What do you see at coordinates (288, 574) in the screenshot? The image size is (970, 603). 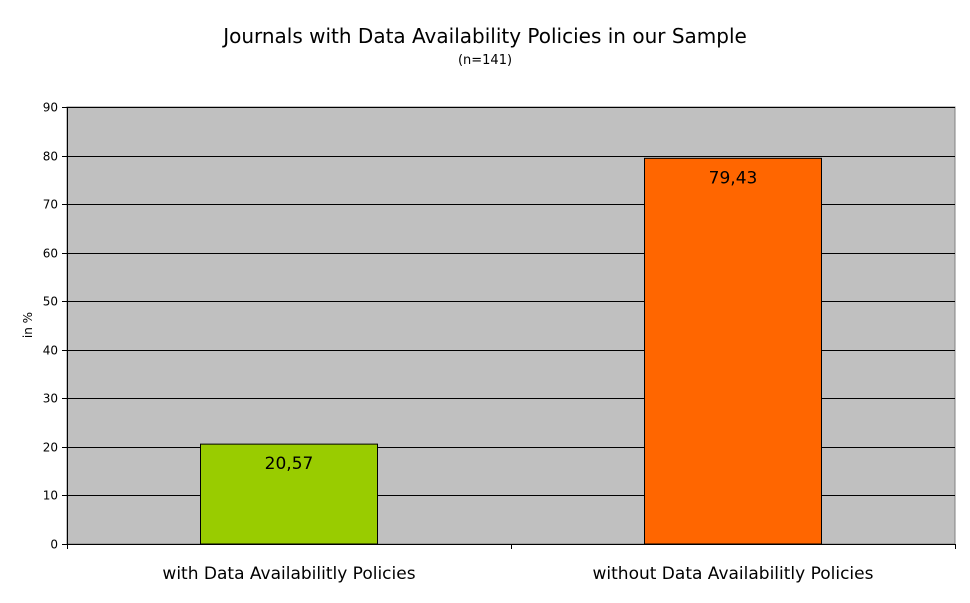 I see `x-category-label: with Data Availabilitly Policies` at bounding box center [288, 574].